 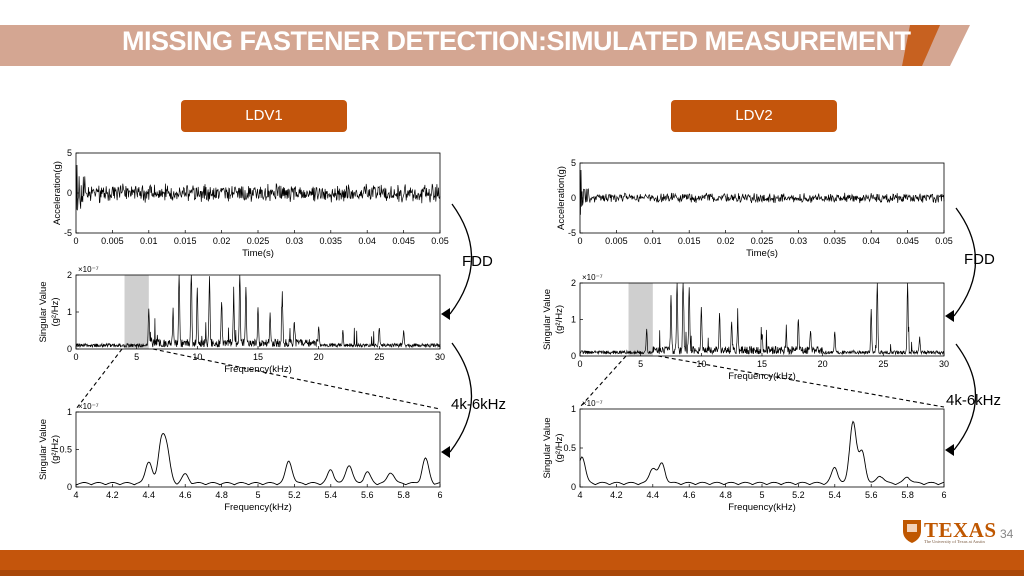 I want to click on x-tick-label: 10, so click(x=197, y=357).